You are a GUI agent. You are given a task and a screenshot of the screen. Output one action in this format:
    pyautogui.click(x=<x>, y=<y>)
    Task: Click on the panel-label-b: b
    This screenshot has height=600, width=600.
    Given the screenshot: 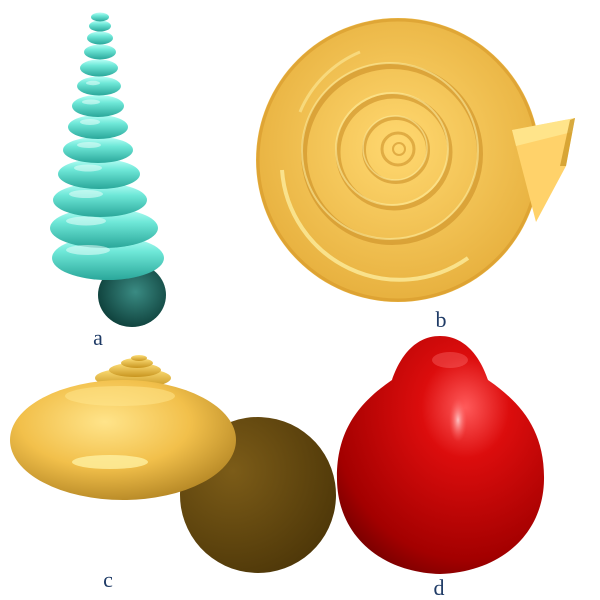 What is the action you would take?
    pyautogui.click(x=441, y=319)
    